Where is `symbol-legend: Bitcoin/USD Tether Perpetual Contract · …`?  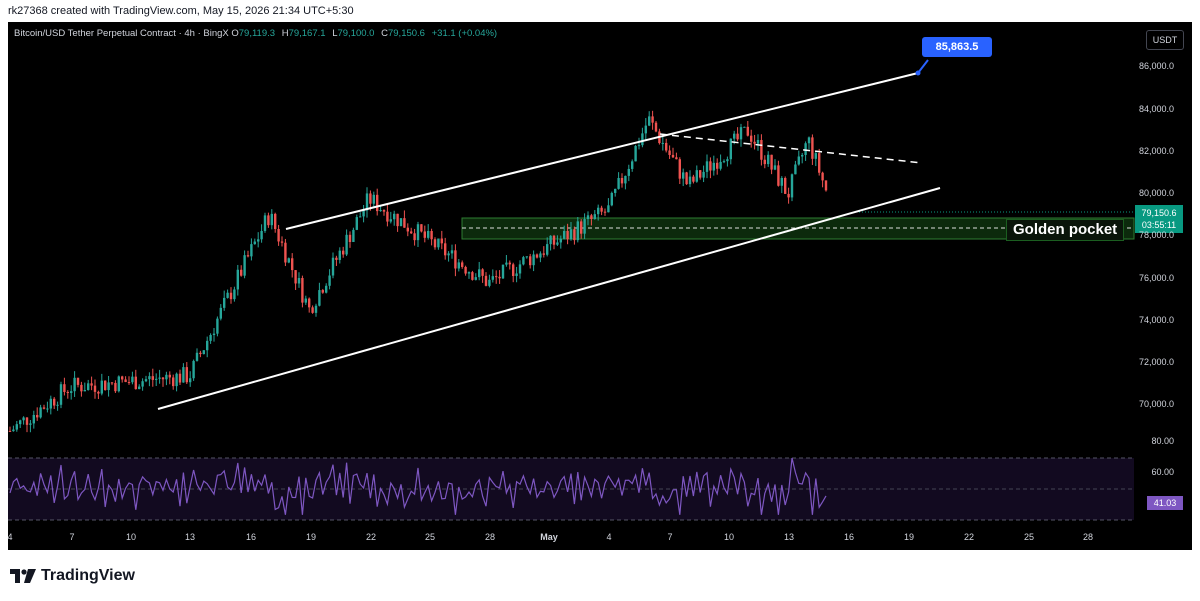
symbol-legend: Bitcoin/USD Tether Perpetual Contract · … is located at coordinates (255, 33).